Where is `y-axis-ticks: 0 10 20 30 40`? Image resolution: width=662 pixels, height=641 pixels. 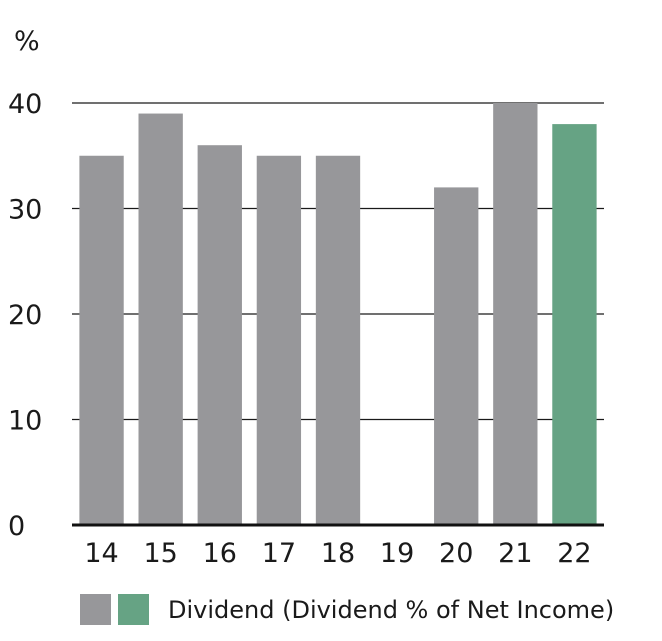
y-axis-ticks: 0 10 20 30 40 is located at coordinates (25, 315).